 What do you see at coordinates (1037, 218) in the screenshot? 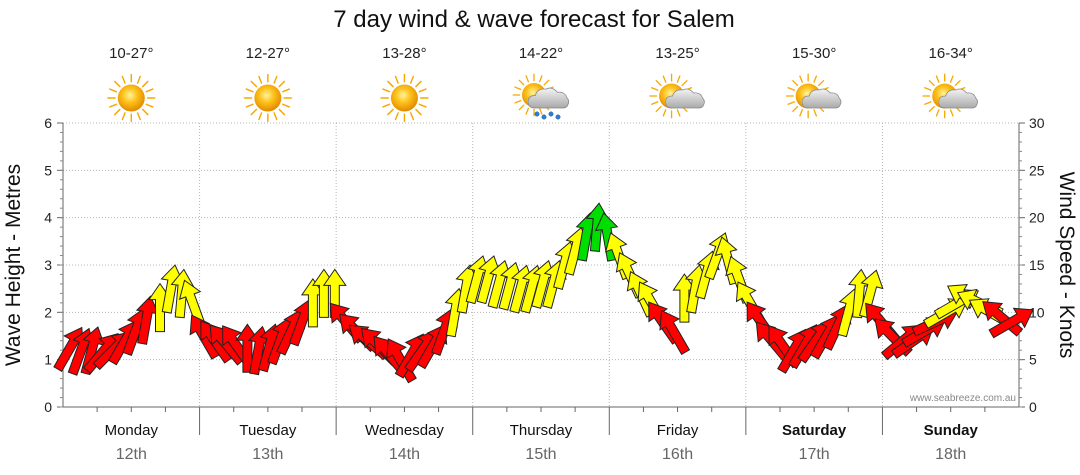
I see `right-tick-label: 20` at bounding box center [1037, 218].